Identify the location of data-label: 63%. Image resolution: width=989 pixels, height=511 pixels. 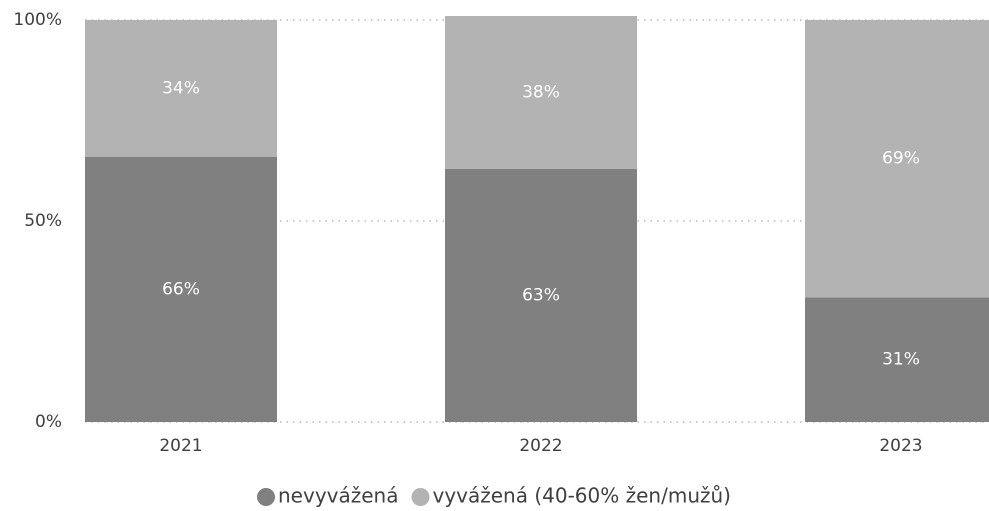
(541, 295).